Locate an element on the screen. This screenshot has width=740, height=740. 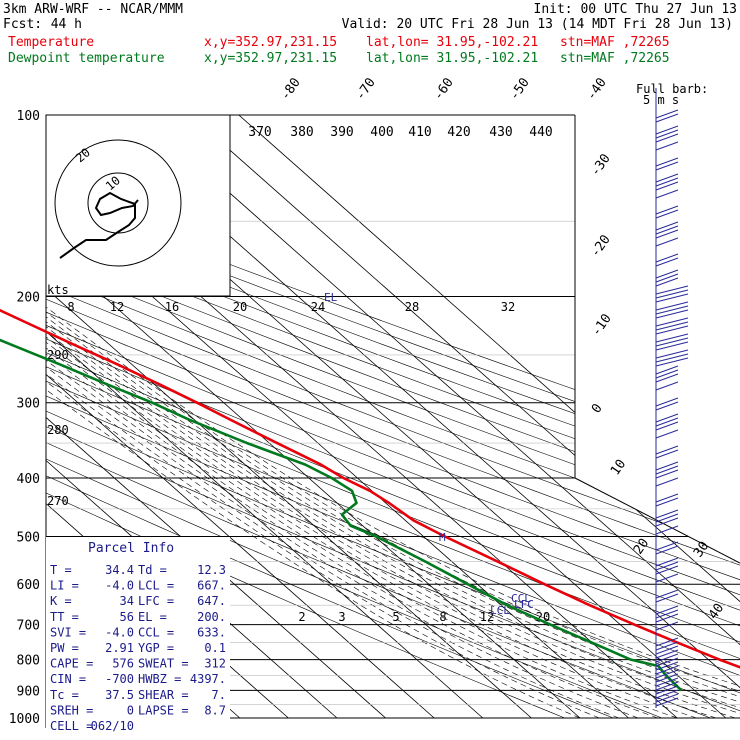
parcel-info-value: 667. is located at coordinates (211, 586).